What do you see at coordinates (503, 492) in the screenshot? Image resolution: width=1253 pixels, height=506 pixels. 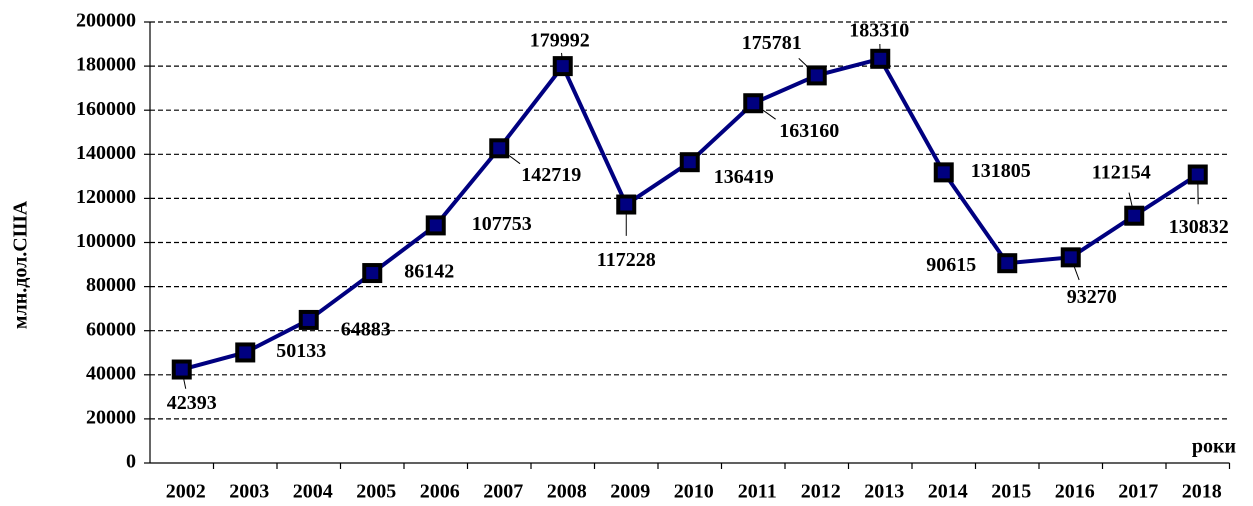 I see `x-tick-label: 2007` at bounding box center [503, 492].